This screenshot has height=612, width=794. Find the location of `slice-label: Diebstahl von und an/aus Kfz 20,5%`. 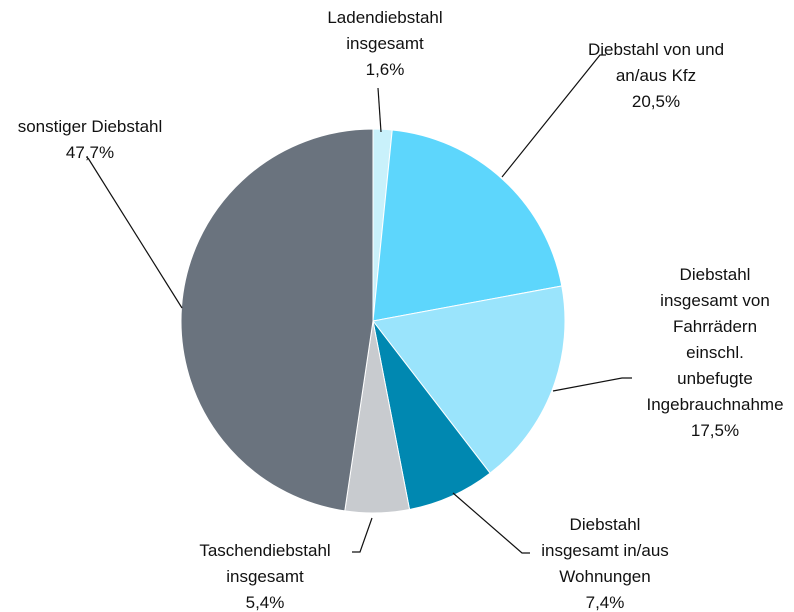

slice-label: Diebstahl von und an/aus Kfz 20,5% is located at coordinates (656, 76).